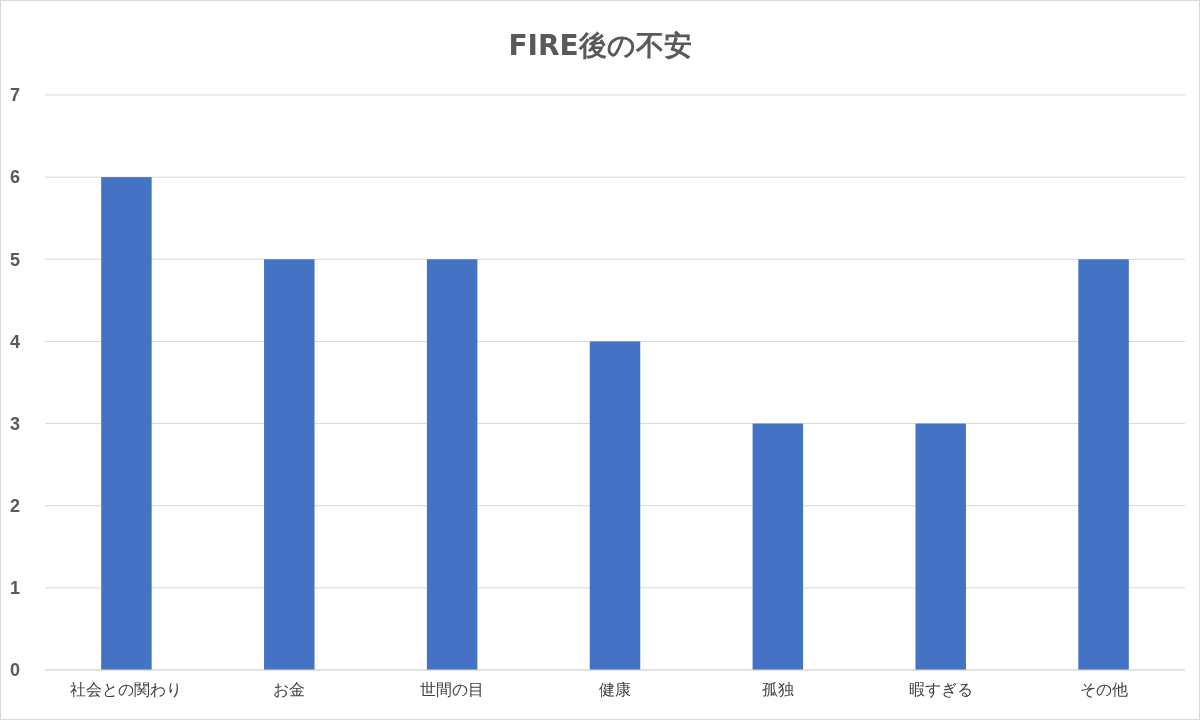  What do you see at coordinates (14, 95) in the screenshot?
I see `y-tick-label: 7` at bounding box center [14, 95].